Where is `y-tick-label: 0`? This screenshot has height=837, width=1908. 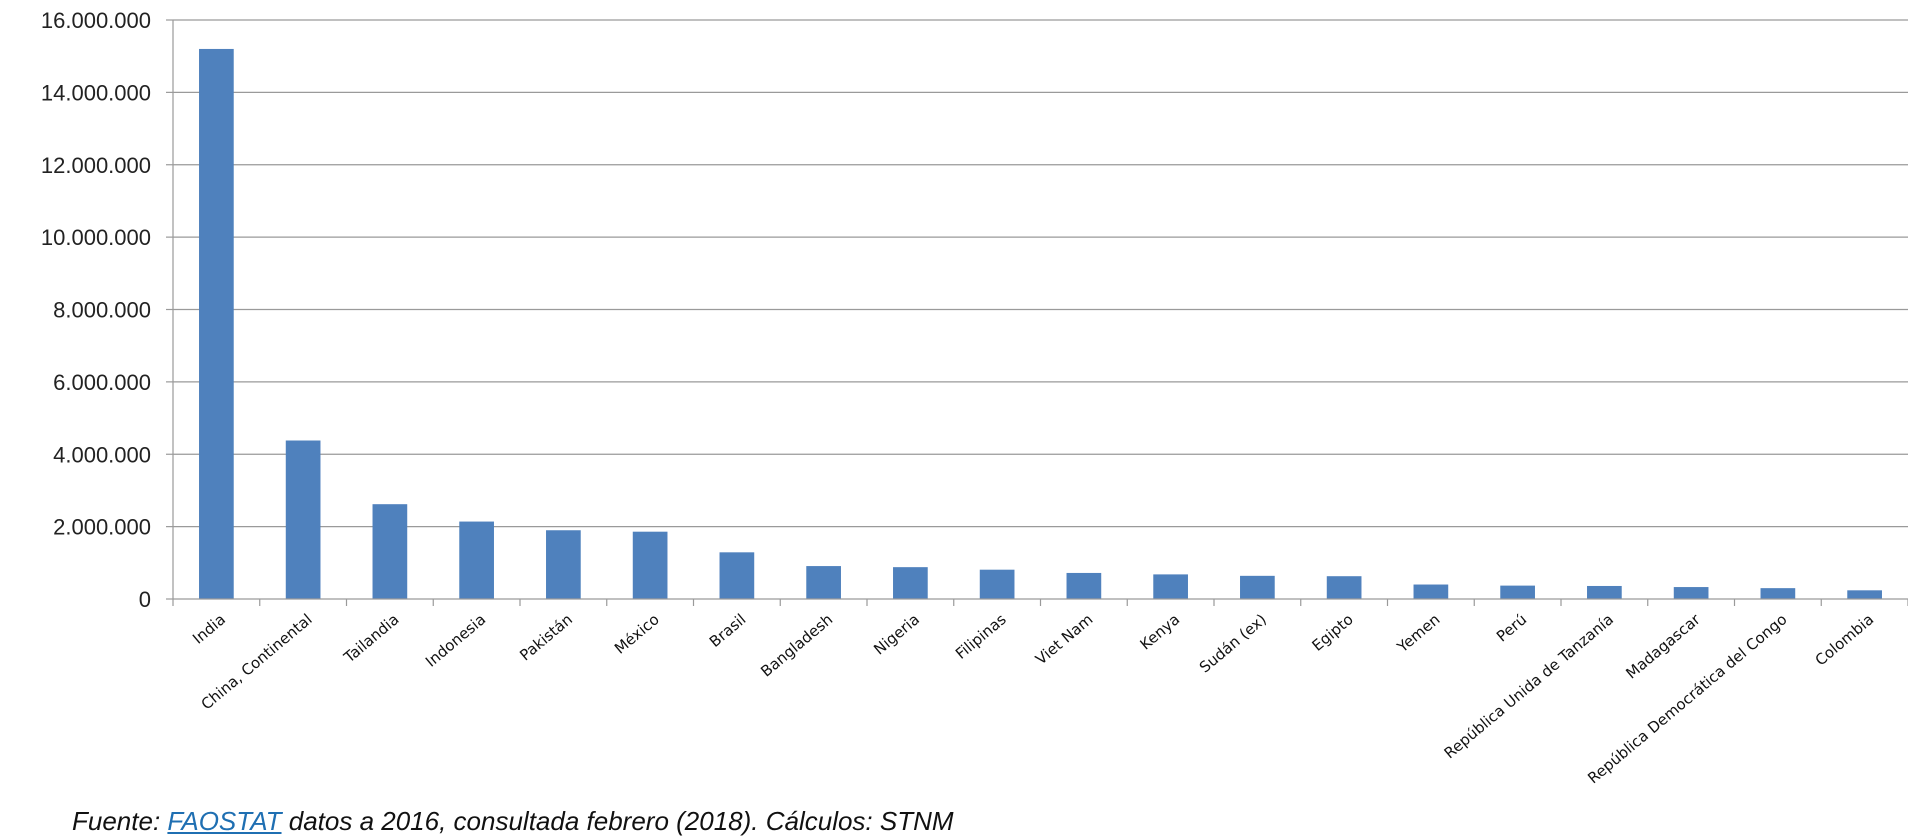 y-tick-label: 0 is located at coordinates (145, 599).